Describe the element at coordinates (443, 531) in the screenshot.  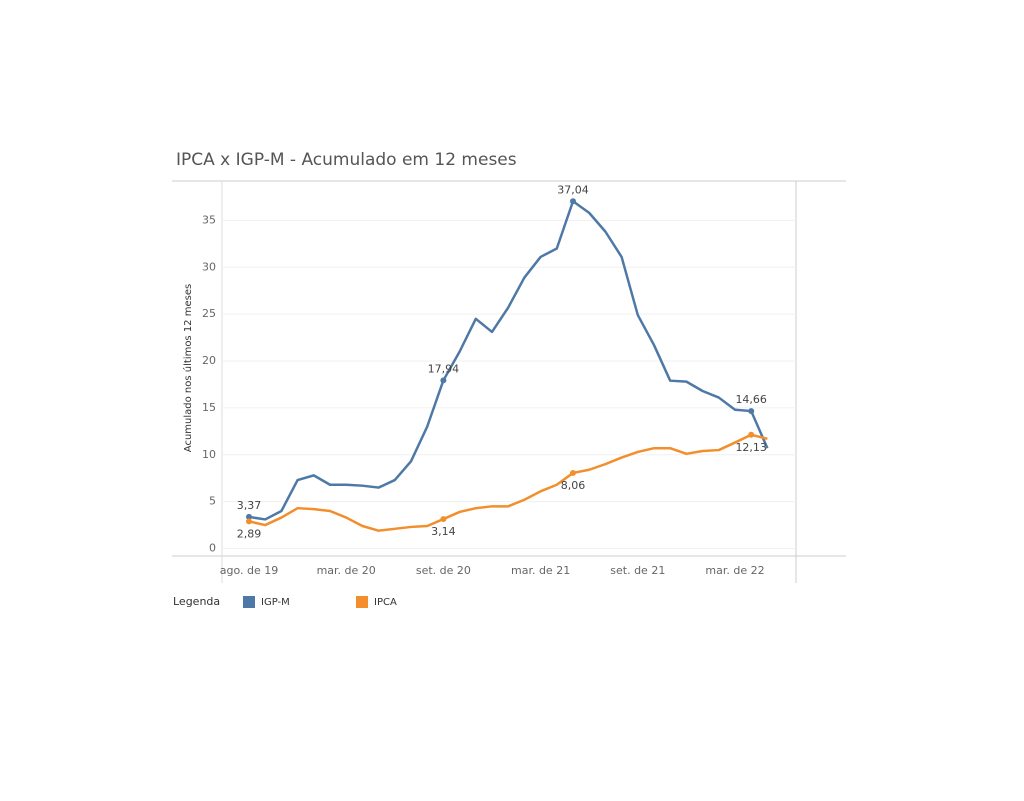
I see `data-label: 3,14` at that location.